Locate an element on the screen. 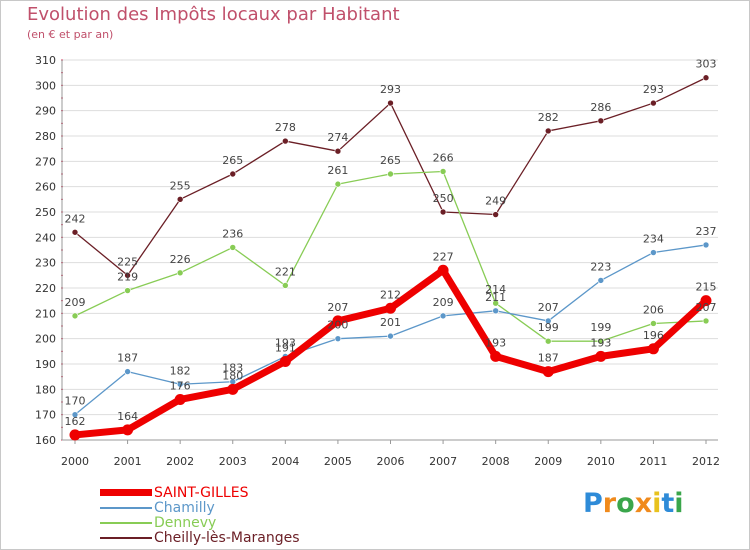 Image resolution: width=750 pixels, height=550 pixels. proxiti-logo: Proxiti is located at coordinates (633, 503).